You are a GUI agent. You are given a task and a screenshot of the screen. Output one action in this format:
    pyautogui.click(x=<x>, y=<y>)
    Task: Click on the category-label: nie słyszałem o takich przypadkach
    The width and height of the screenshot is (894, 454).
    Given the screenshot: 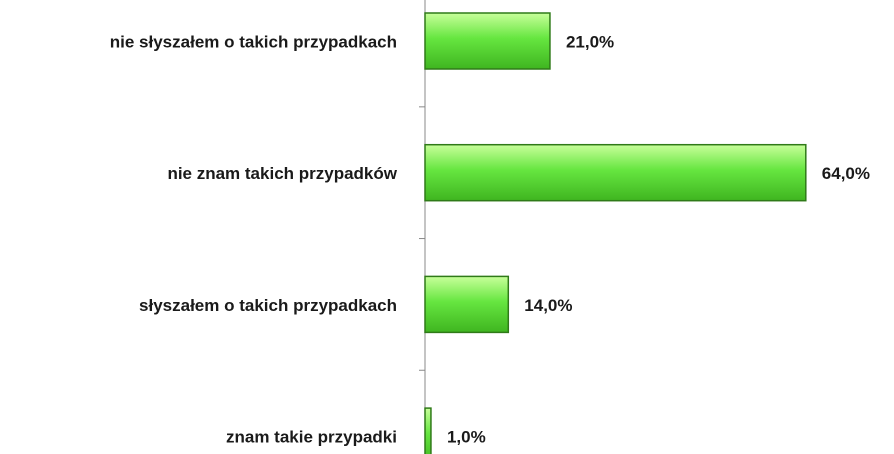 What is the action you would take?
    pyautogui.click(x=253, y=41)
    